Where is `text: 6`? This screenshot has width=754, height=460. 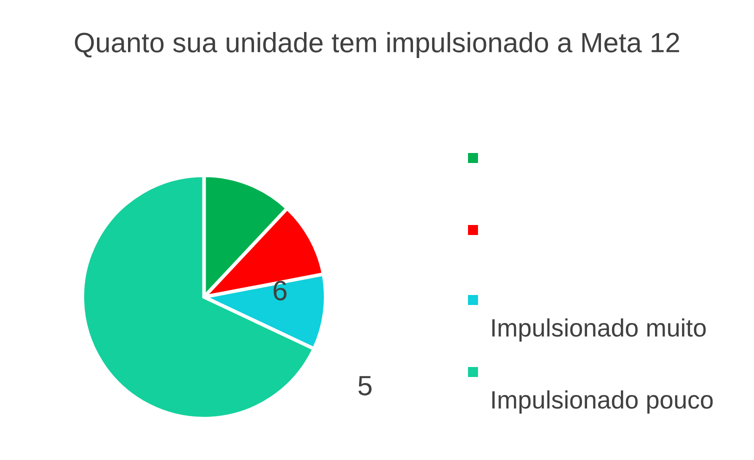 text: 6 is located at coordinates (280, 290).